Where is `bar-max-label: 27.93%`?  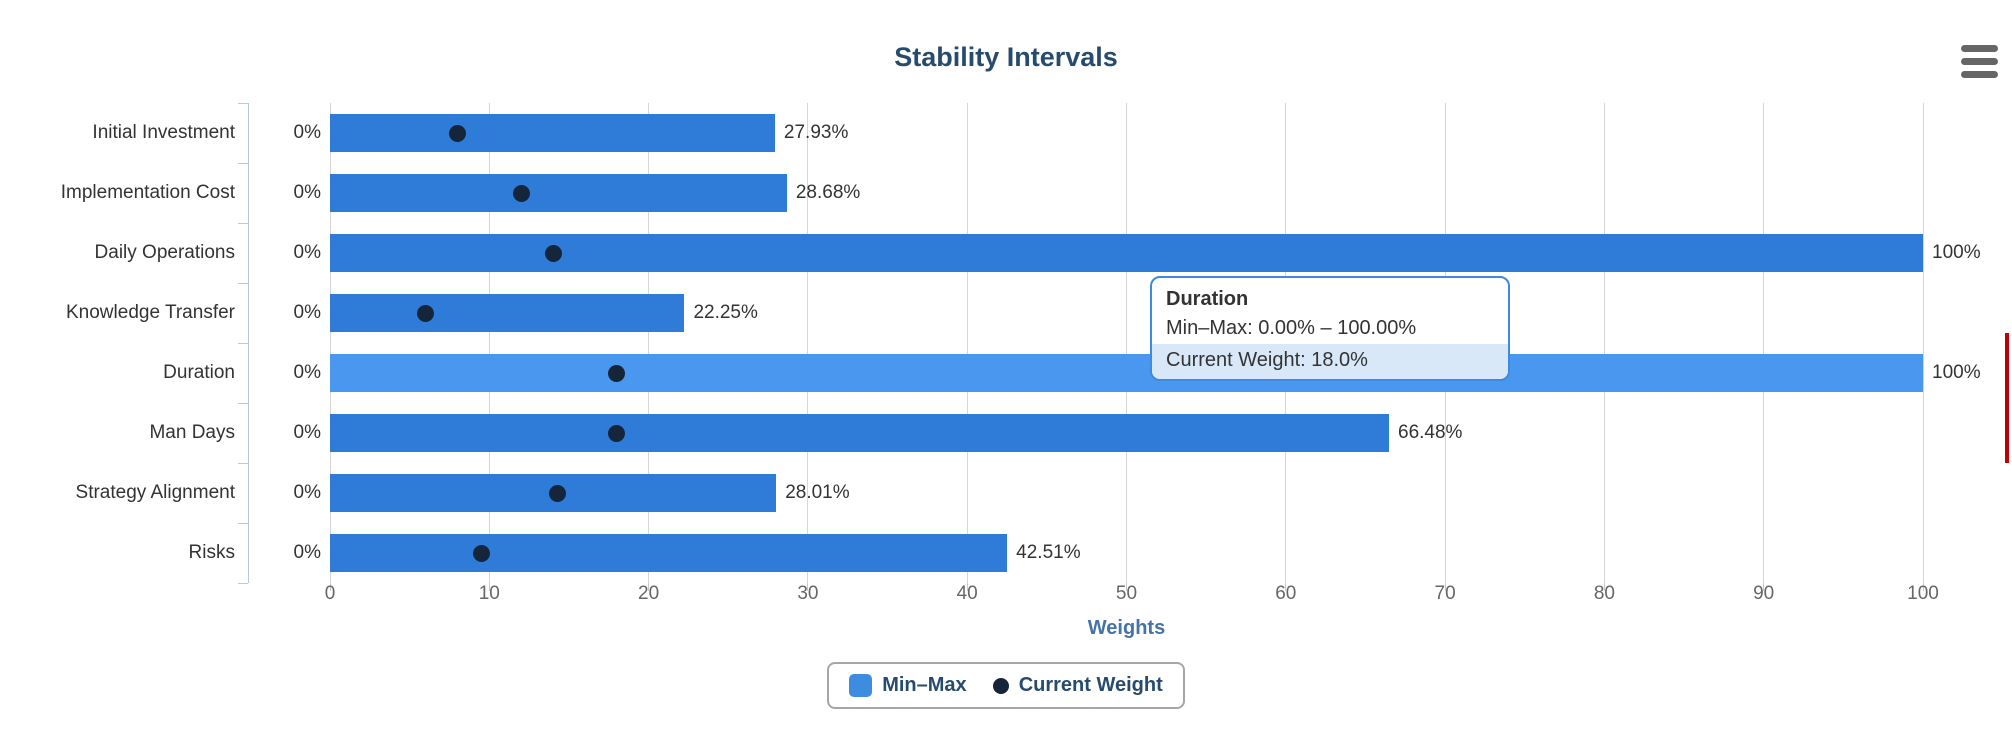
bar-max-label: 27.93% is located at coordinates (816, 132).